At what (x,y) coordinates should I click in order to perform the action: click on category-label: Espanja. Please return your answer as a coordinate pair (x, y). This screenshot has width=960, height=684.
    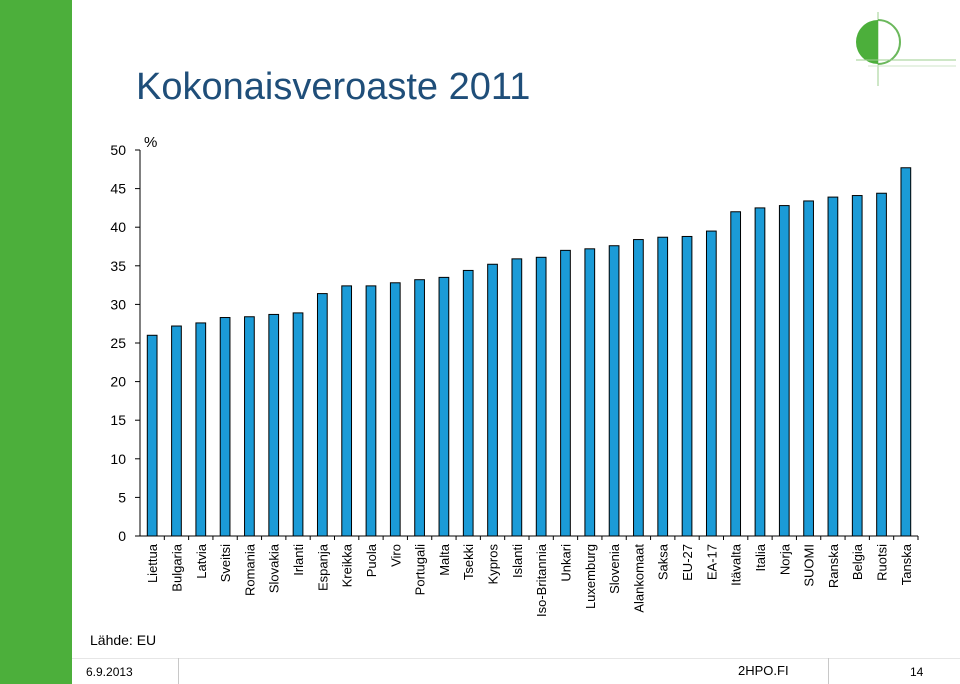
    Looking at the image, I should click on (322, 567).